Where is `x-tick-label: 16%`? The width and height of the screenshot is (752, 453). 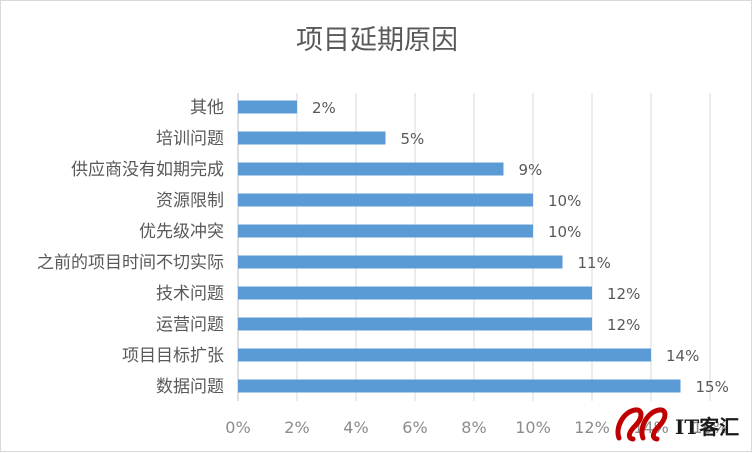
x-tick-label: 16% is located at coordinates (710, 427).